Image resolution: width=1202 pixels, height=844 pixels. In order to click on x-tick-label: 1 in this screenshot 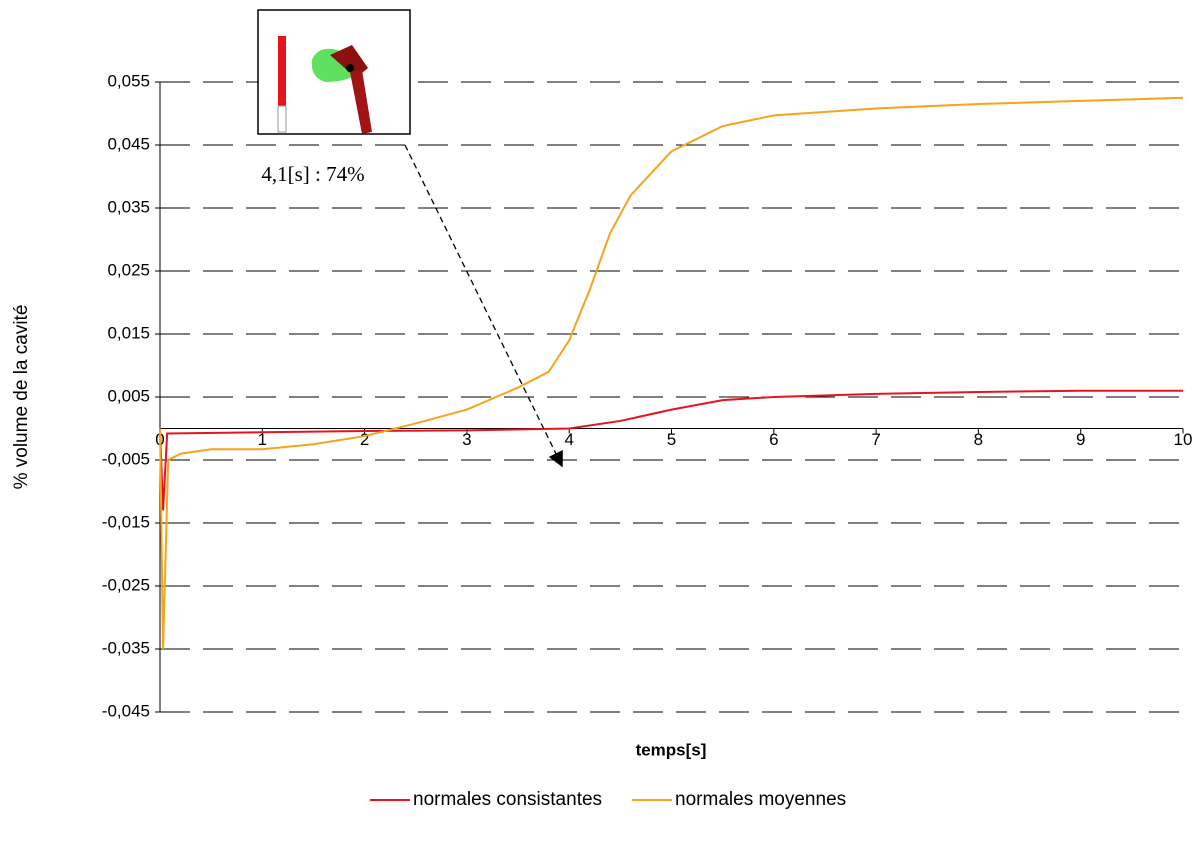, I will do `click(262, 439)`.